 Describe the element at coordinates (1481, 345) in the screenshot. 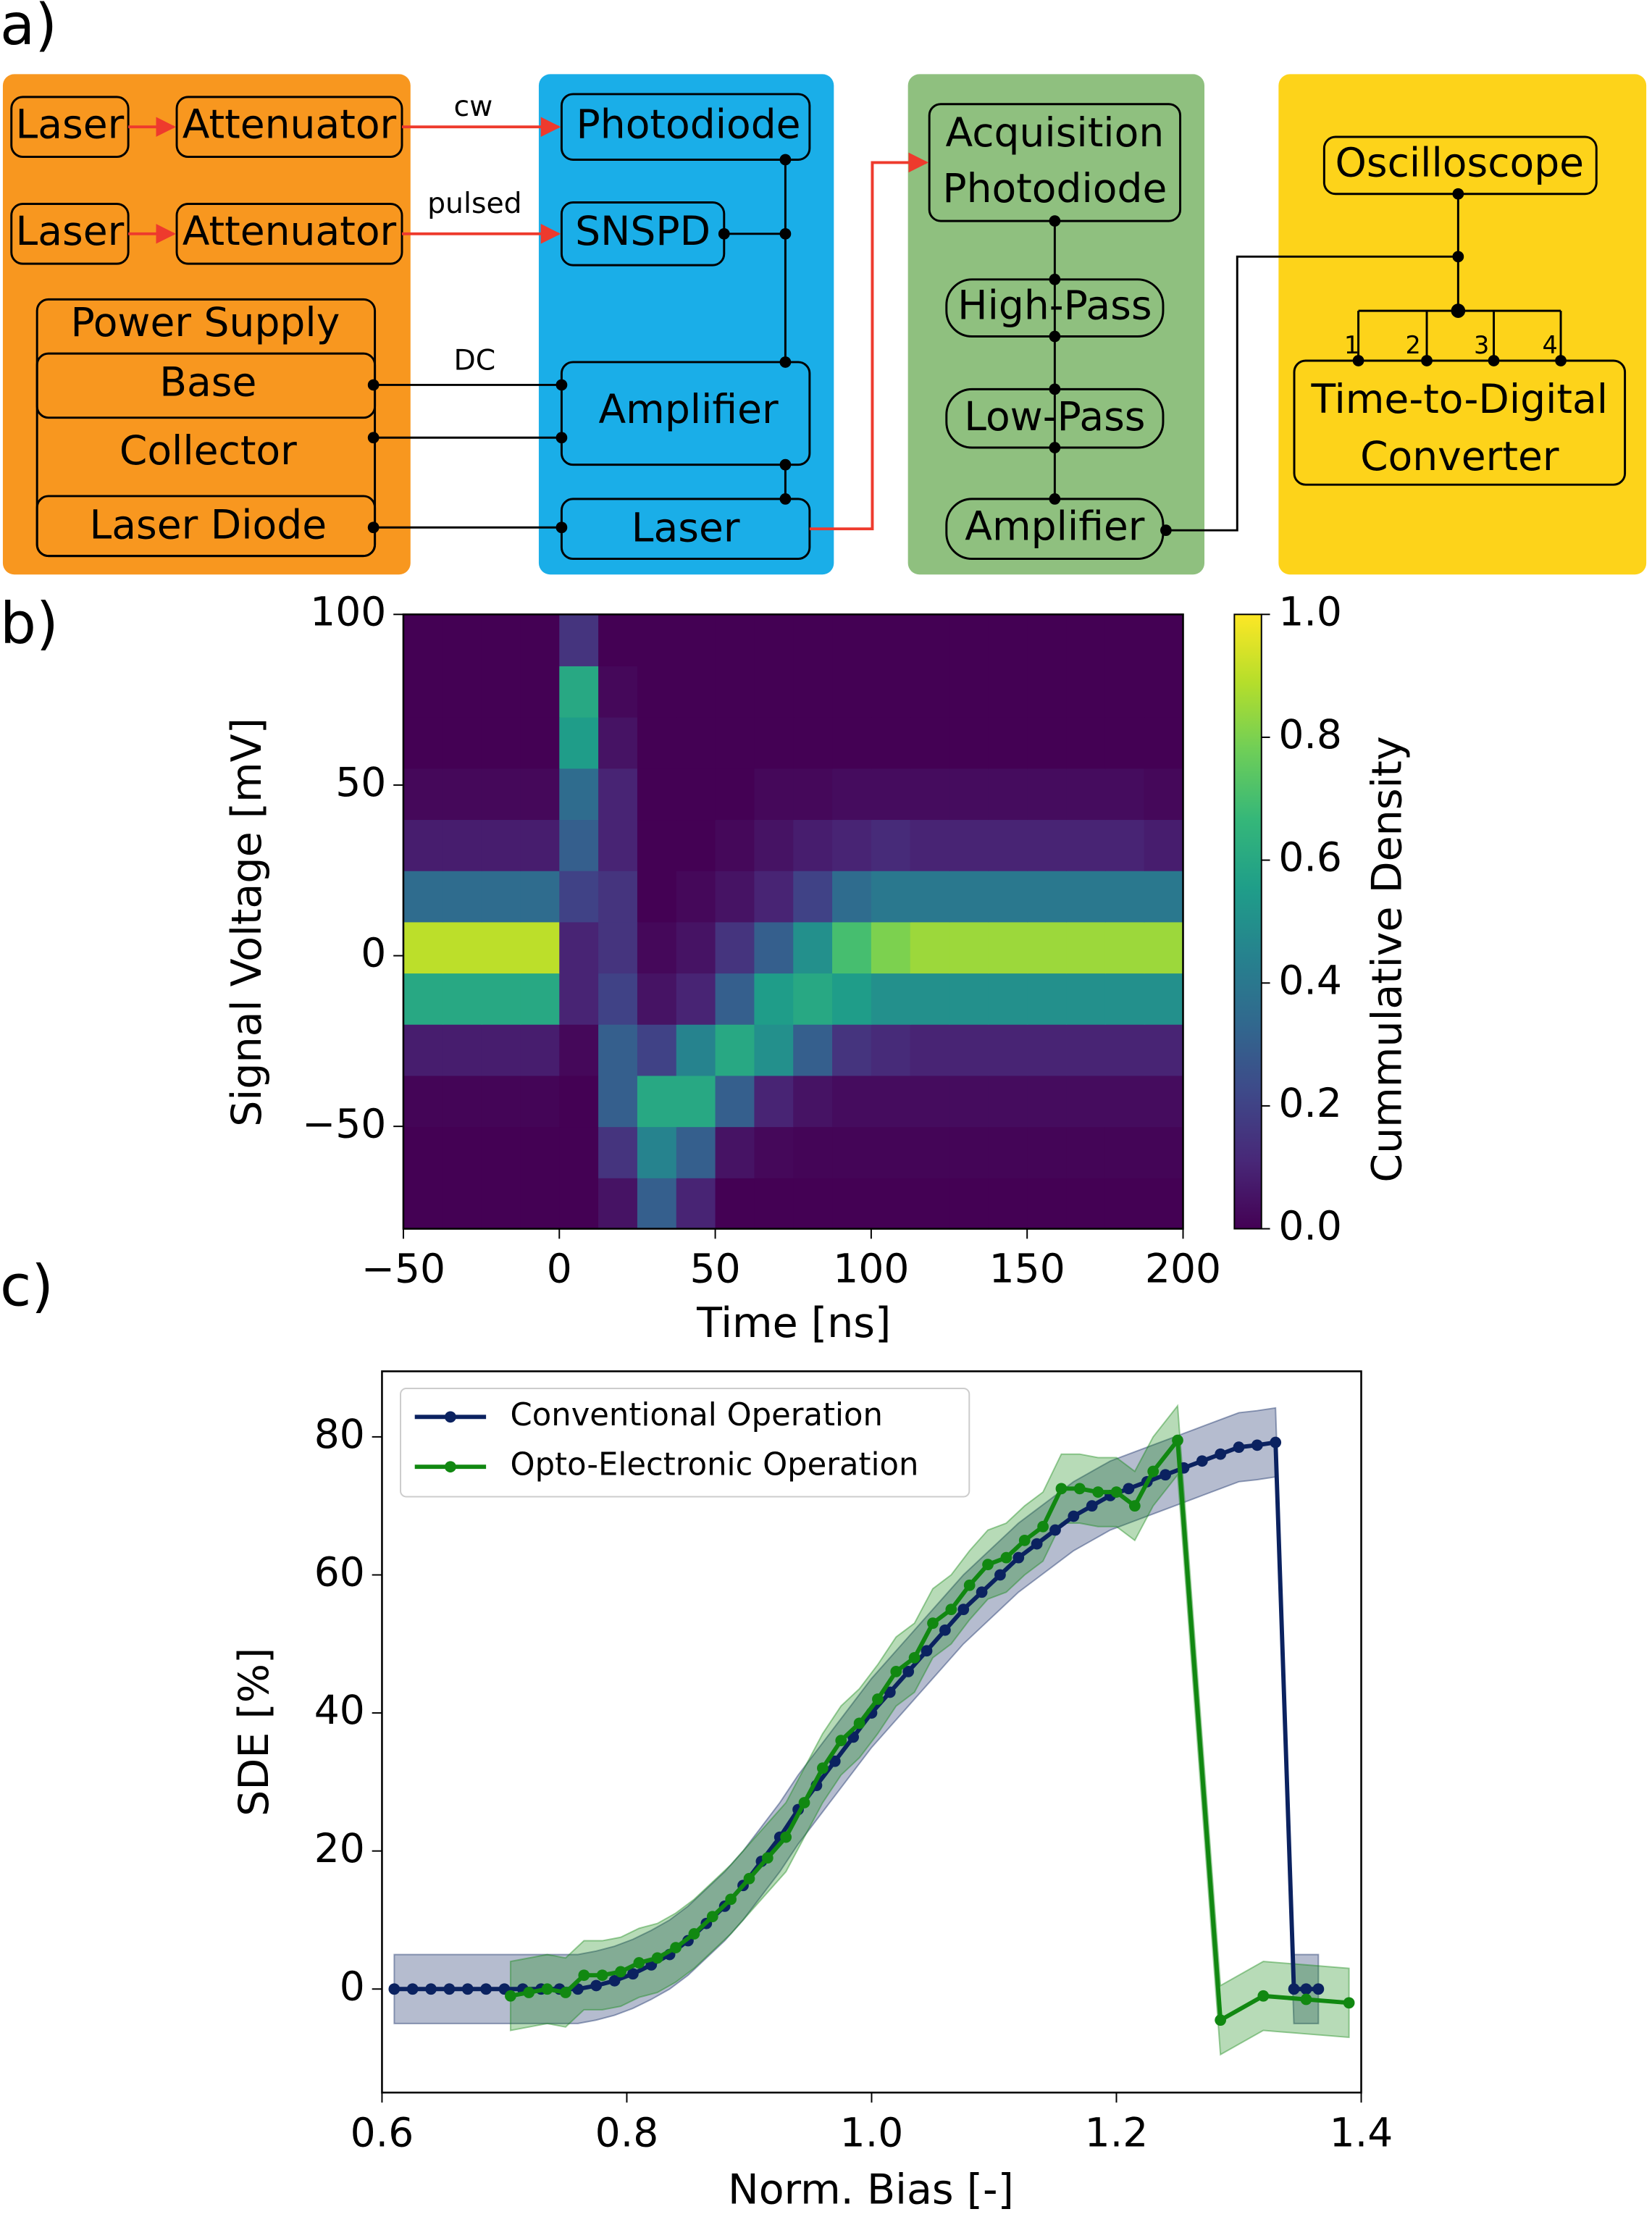

I see `channel-label: 3` at that location.